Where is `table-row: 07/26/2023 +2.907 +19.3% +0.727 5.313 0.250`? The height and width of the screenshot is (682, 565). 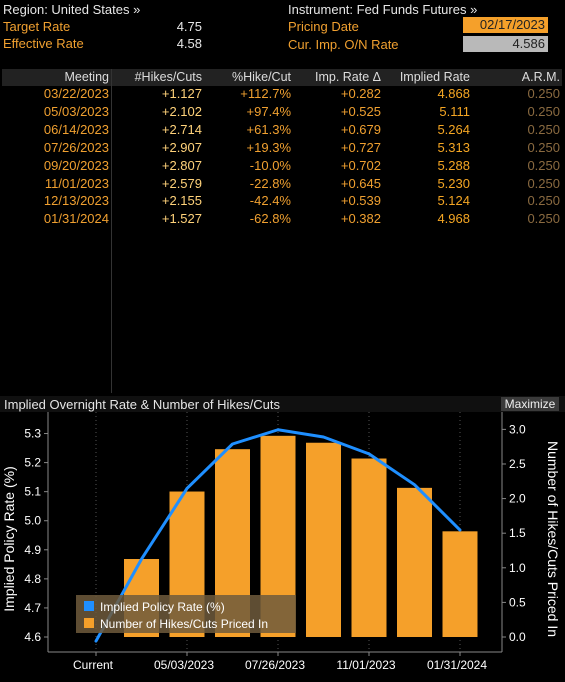
table-row: 07/26/2023 +2.907 +19.3% +0.727 5.313 0.250 is located at coordinates (282, 149).